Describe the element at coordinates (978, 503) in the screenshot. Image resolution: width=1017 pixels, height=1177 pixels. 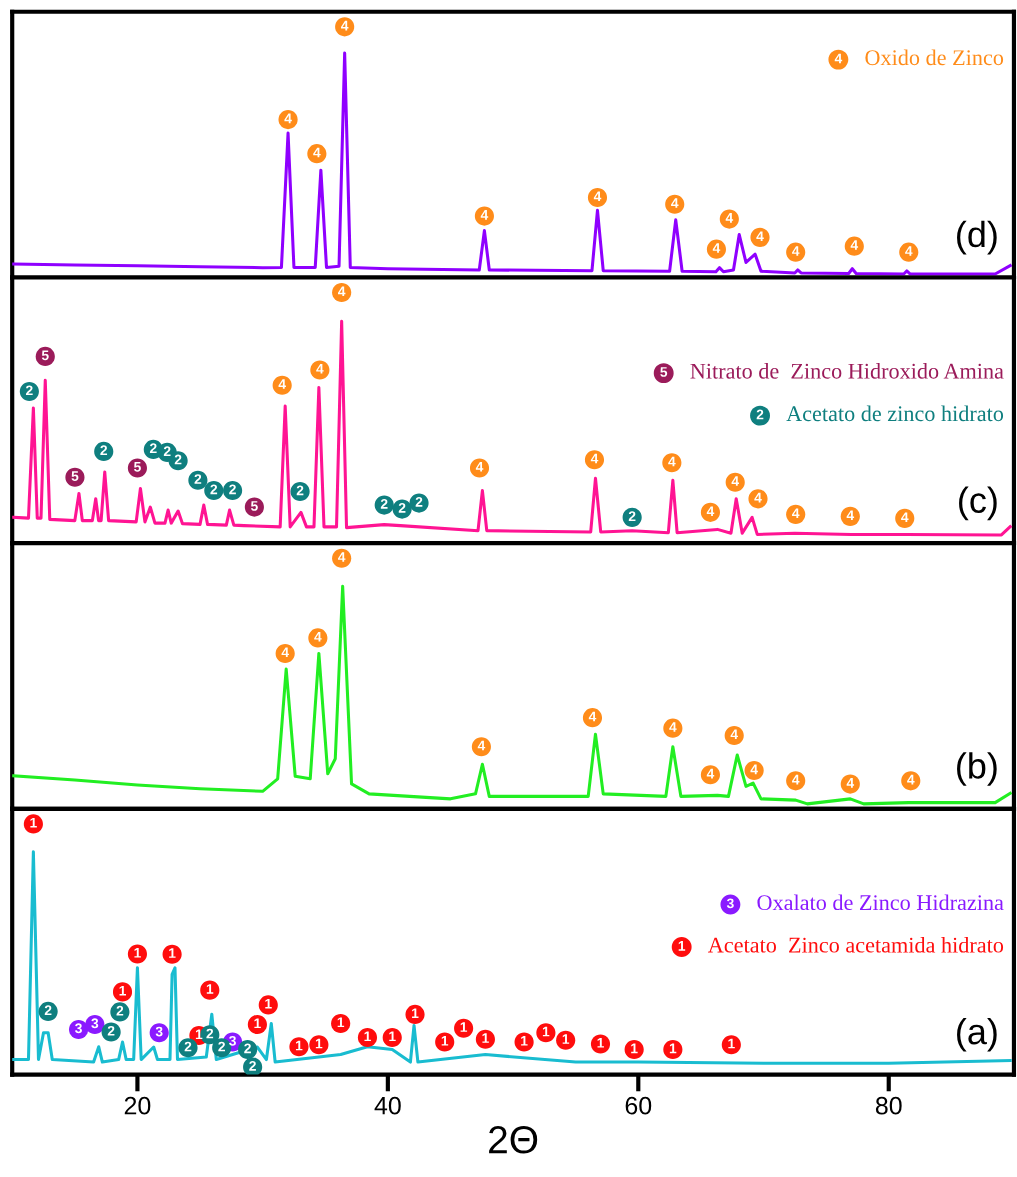
I see `annotation: (c)` at that location.